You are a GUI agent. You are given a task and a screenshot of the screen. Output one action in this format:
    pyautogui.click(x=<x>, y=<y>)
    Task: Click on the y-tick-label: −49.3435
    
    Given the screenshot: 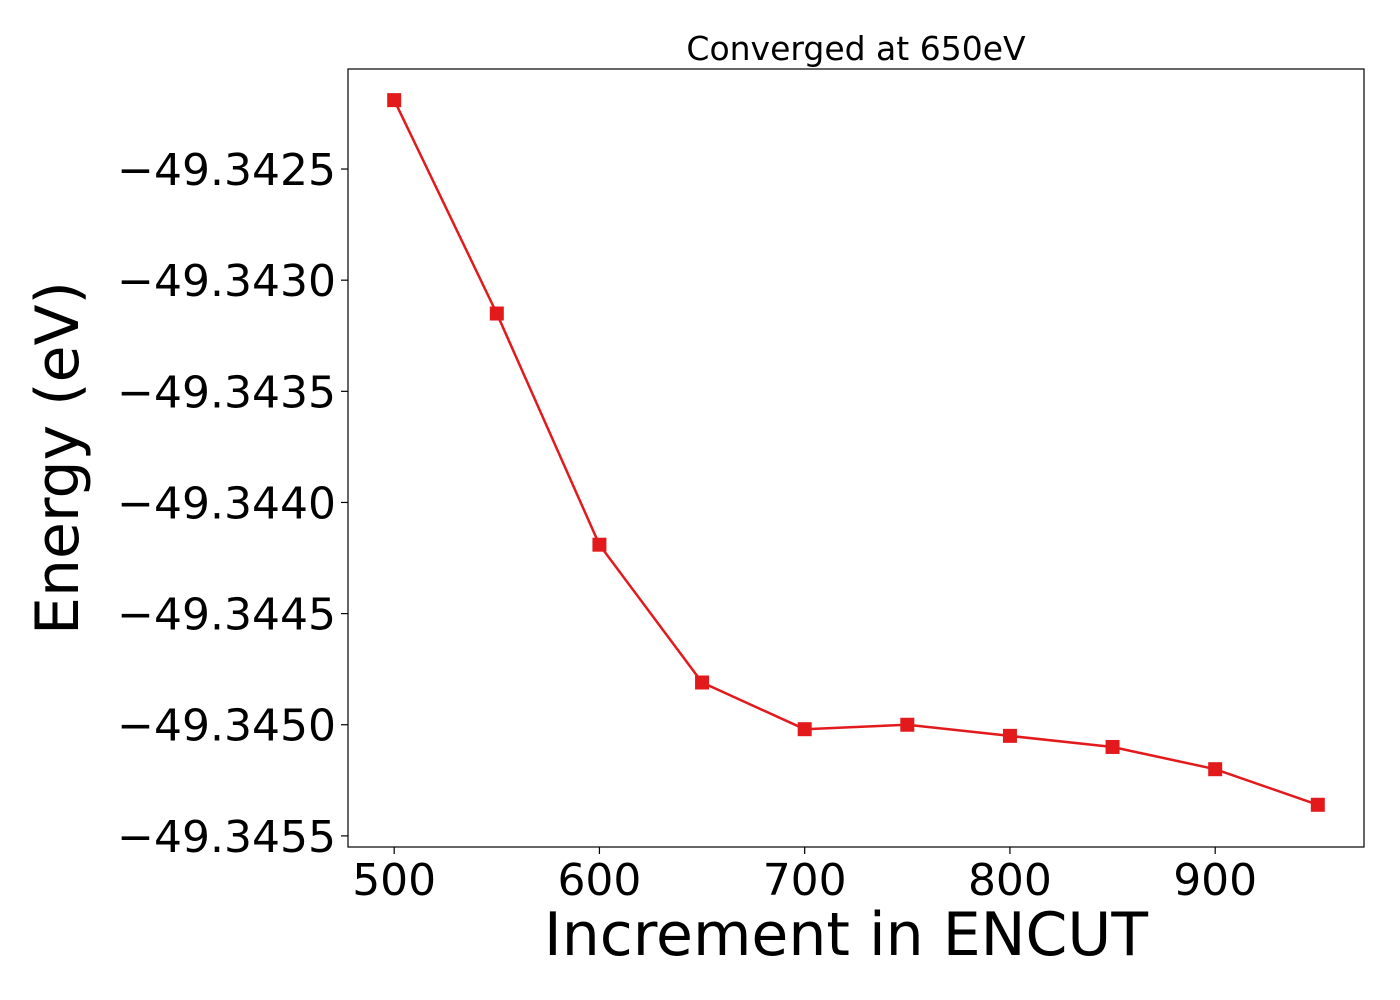 What is the action you would take?
    pyautogui.click(x=226, y=392)
    